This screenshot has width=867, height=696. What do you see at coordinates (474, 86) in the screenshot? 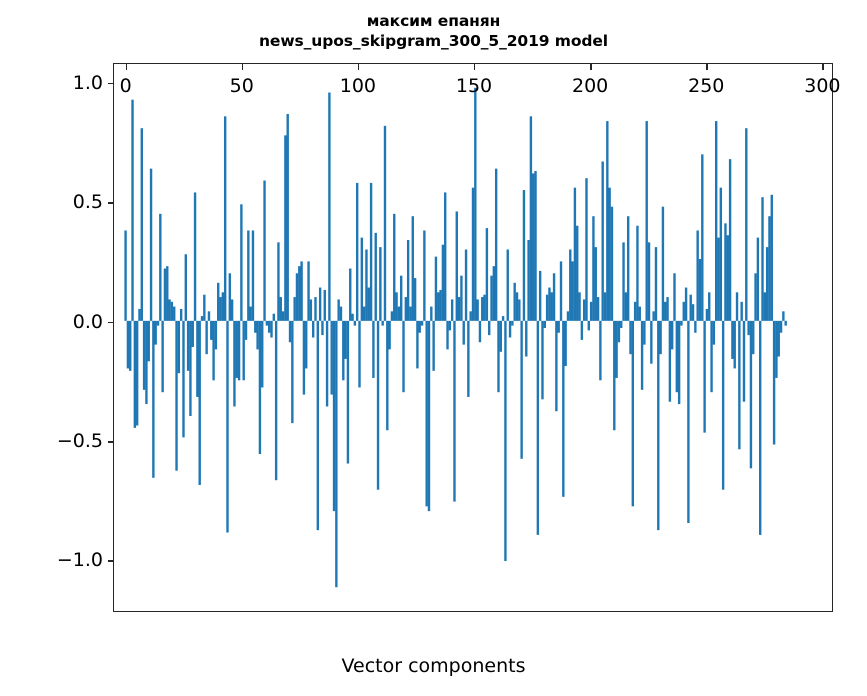
I see `x-tick-label: 150` at bounding box center [474, 86].